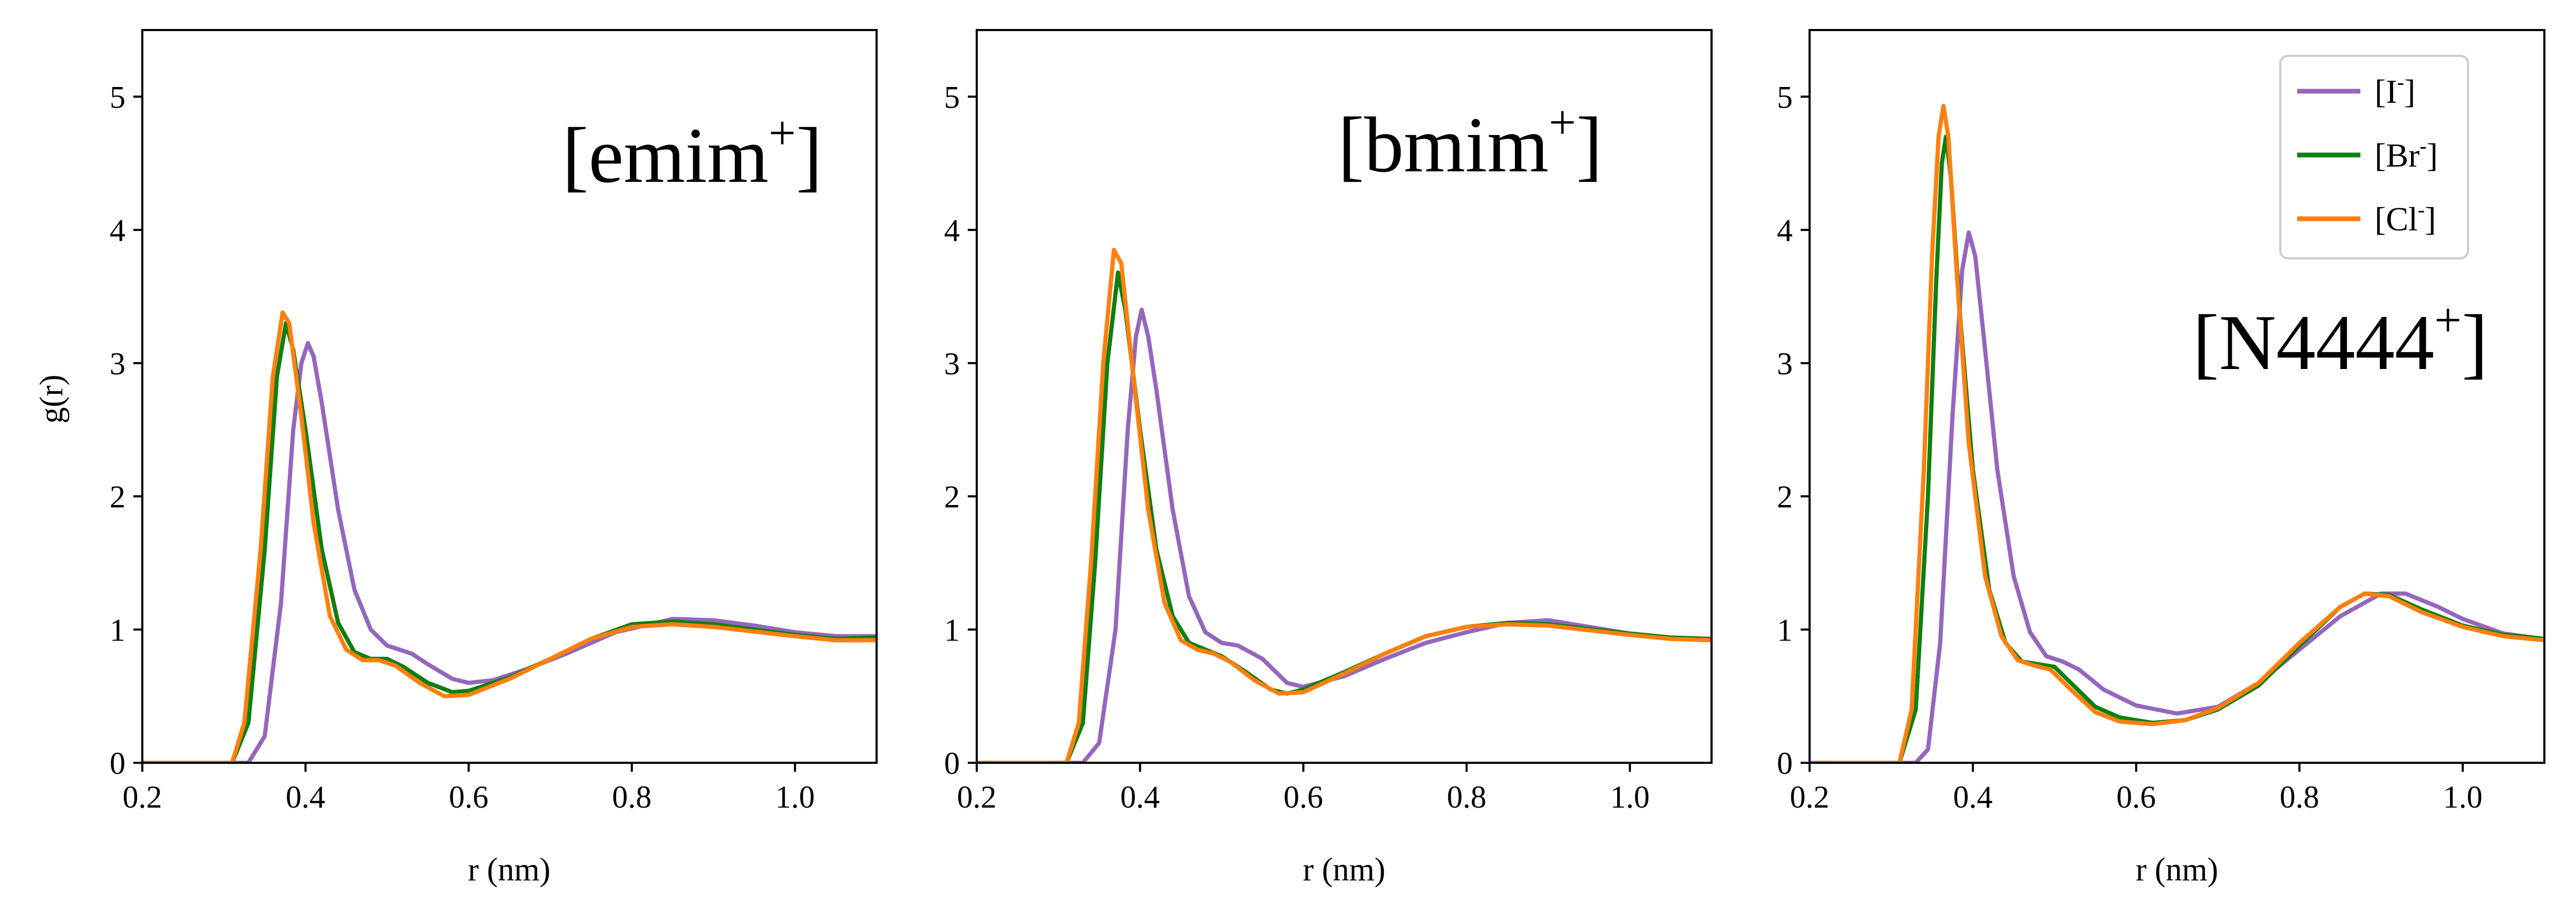 The height and width of the screenshot is (922, 2576). Describe the element at coordinates (1470, 142) in the screenshot. I see `panel-label: [bmim+]` at that location.